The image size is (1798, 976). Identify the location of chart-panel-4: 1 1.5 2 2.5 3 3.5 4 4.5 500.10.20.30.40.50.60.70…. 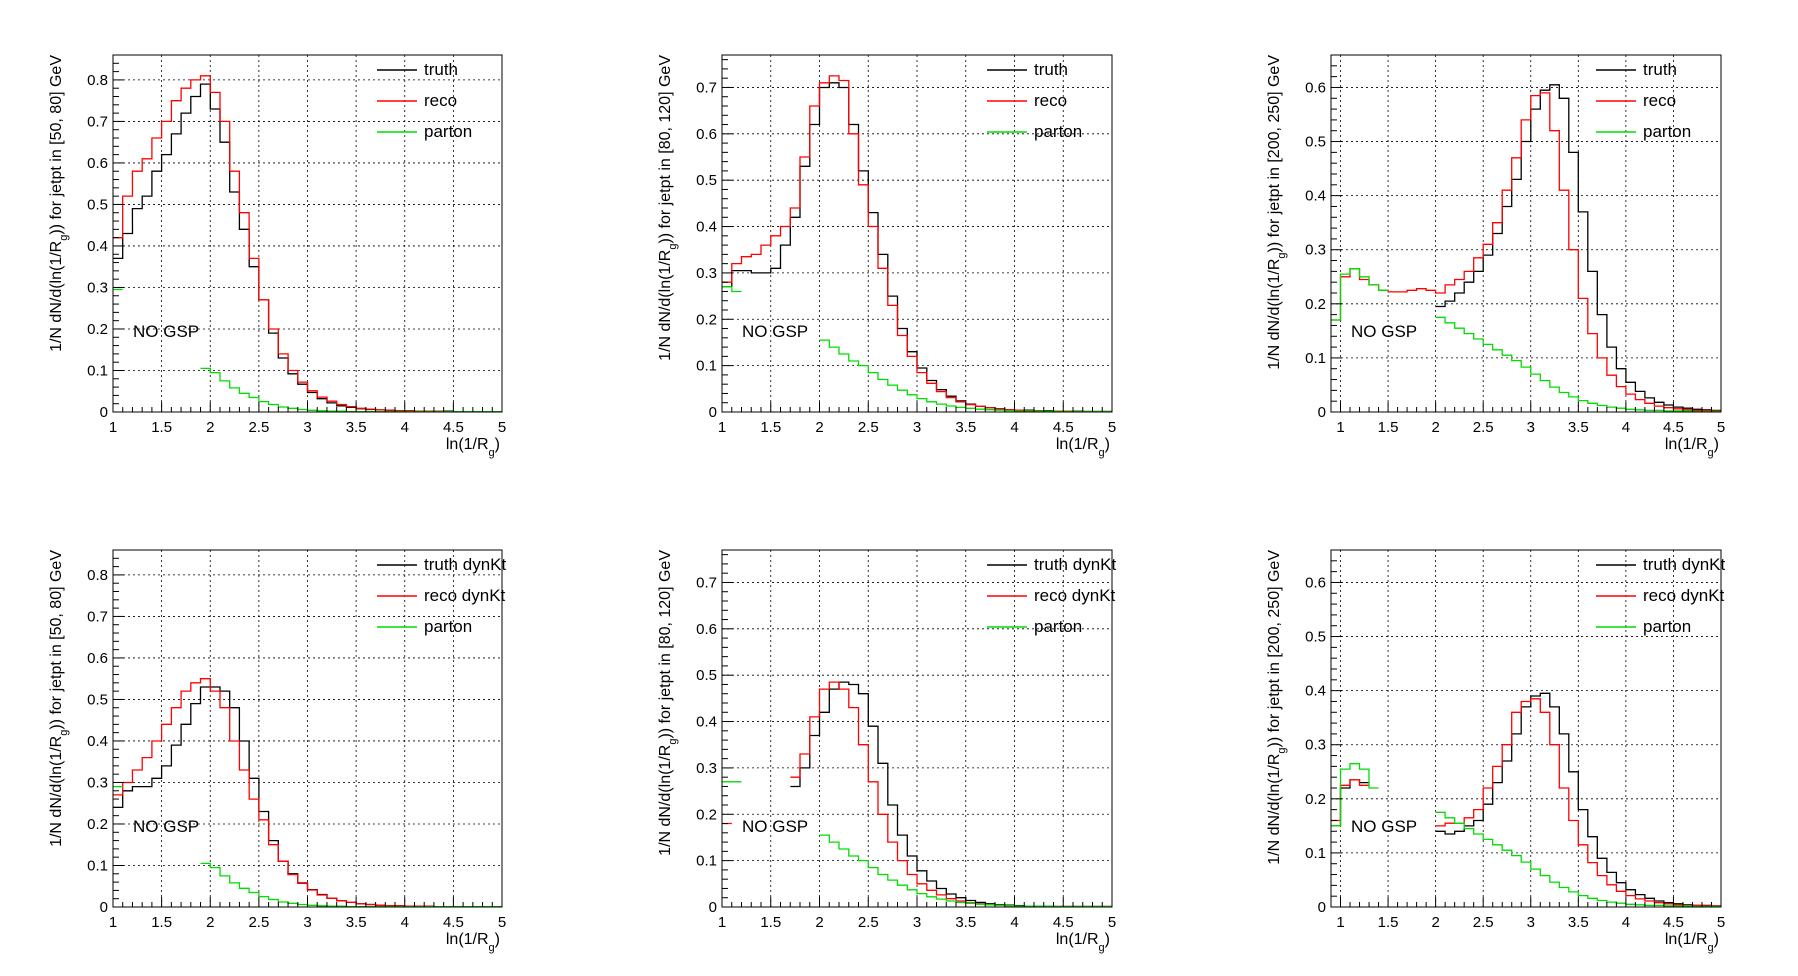
(277, 751).